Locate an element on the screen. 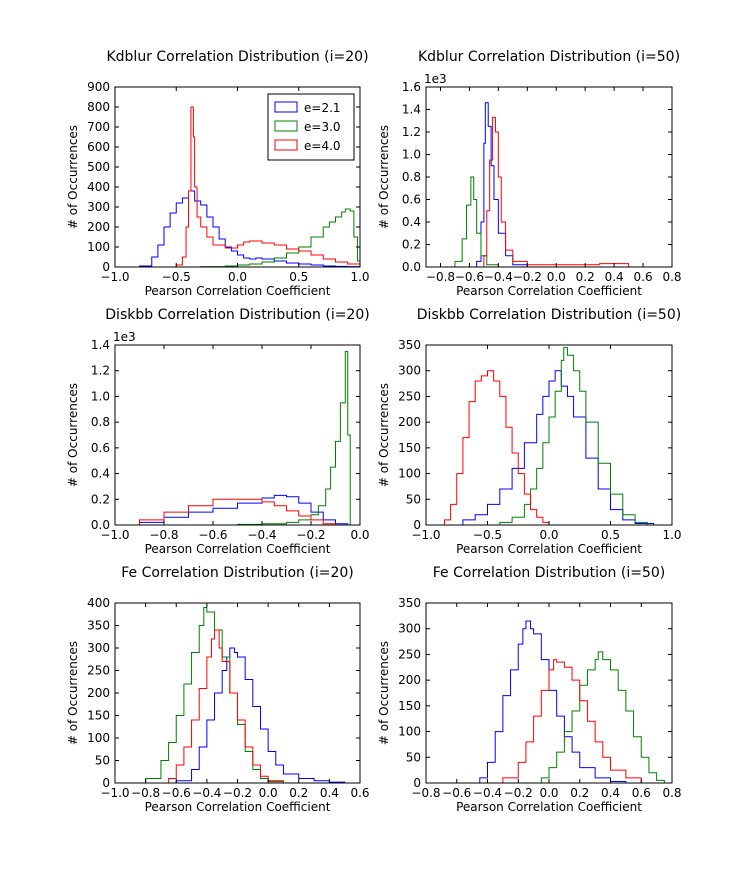  y-tick-label: 1.4 is located at coordinates (100, 345).